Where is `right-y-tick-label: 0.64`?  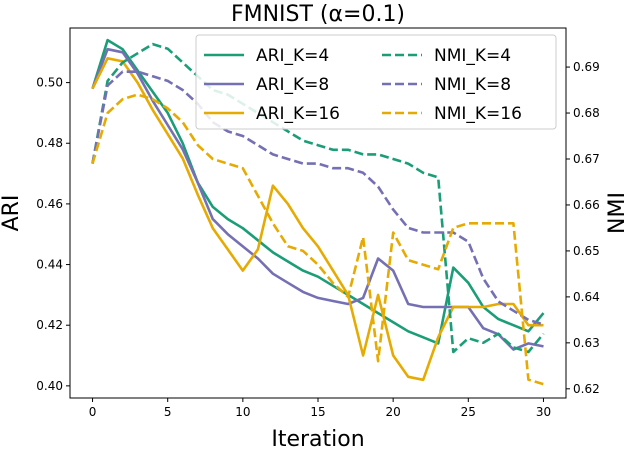 right-y-tick-label: 0.64 is located at coordinates (586, 297).